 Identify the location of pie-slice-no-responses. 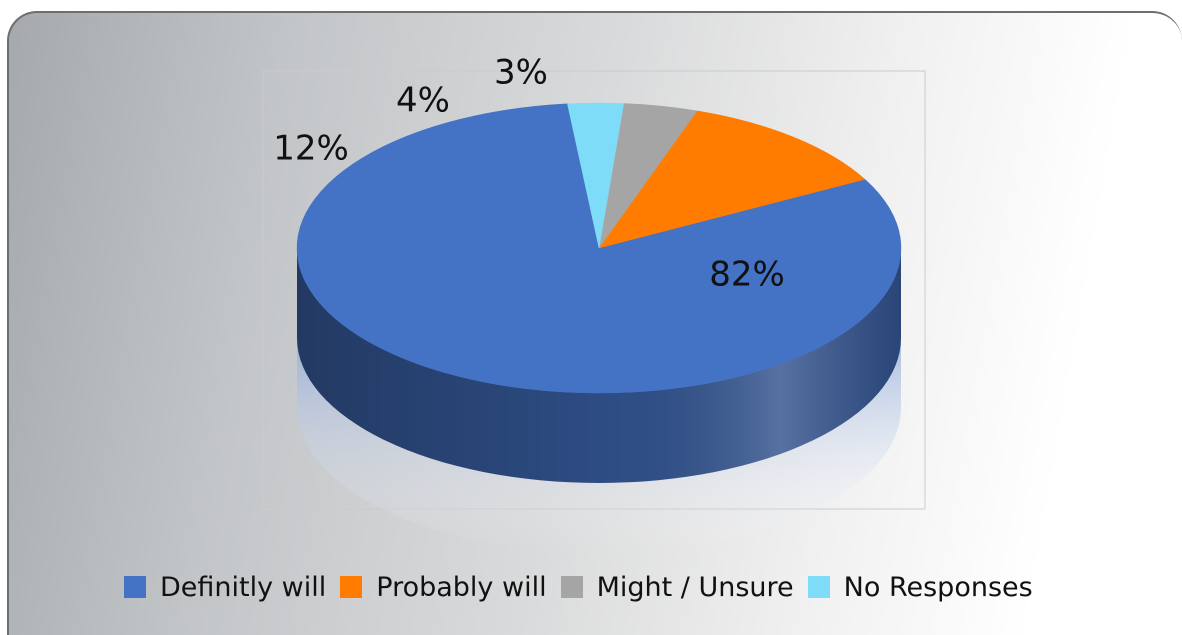
(596, 175).